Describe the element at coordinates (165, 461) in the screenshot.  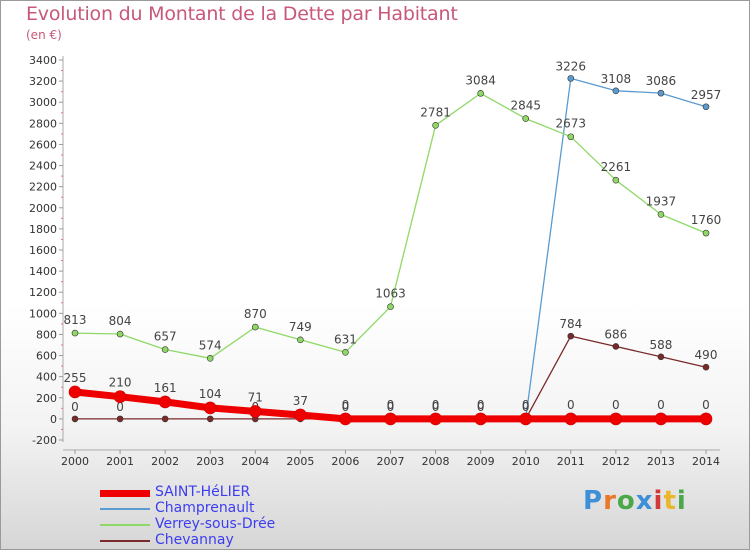
I see `x-tick-label: 2002` at that location.